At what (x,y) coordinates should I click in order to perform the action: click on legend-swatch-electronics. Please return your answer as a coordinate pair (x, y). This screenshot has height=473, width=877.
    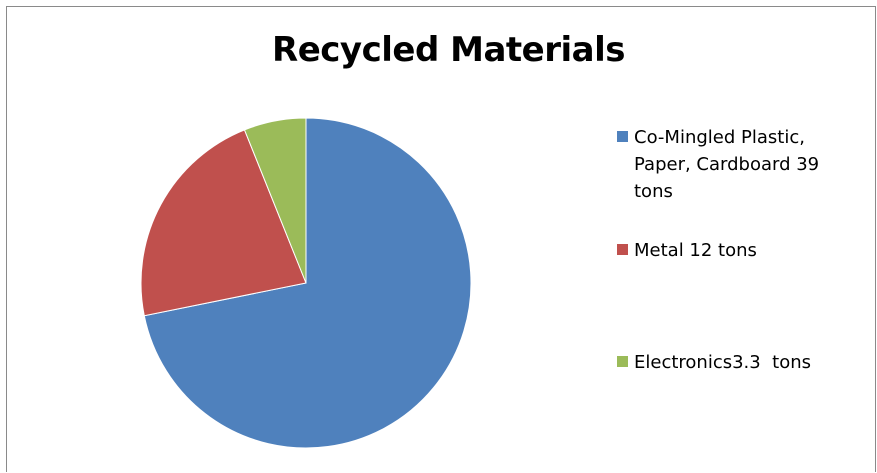
    Looking at the image, I should click on (622, 361).